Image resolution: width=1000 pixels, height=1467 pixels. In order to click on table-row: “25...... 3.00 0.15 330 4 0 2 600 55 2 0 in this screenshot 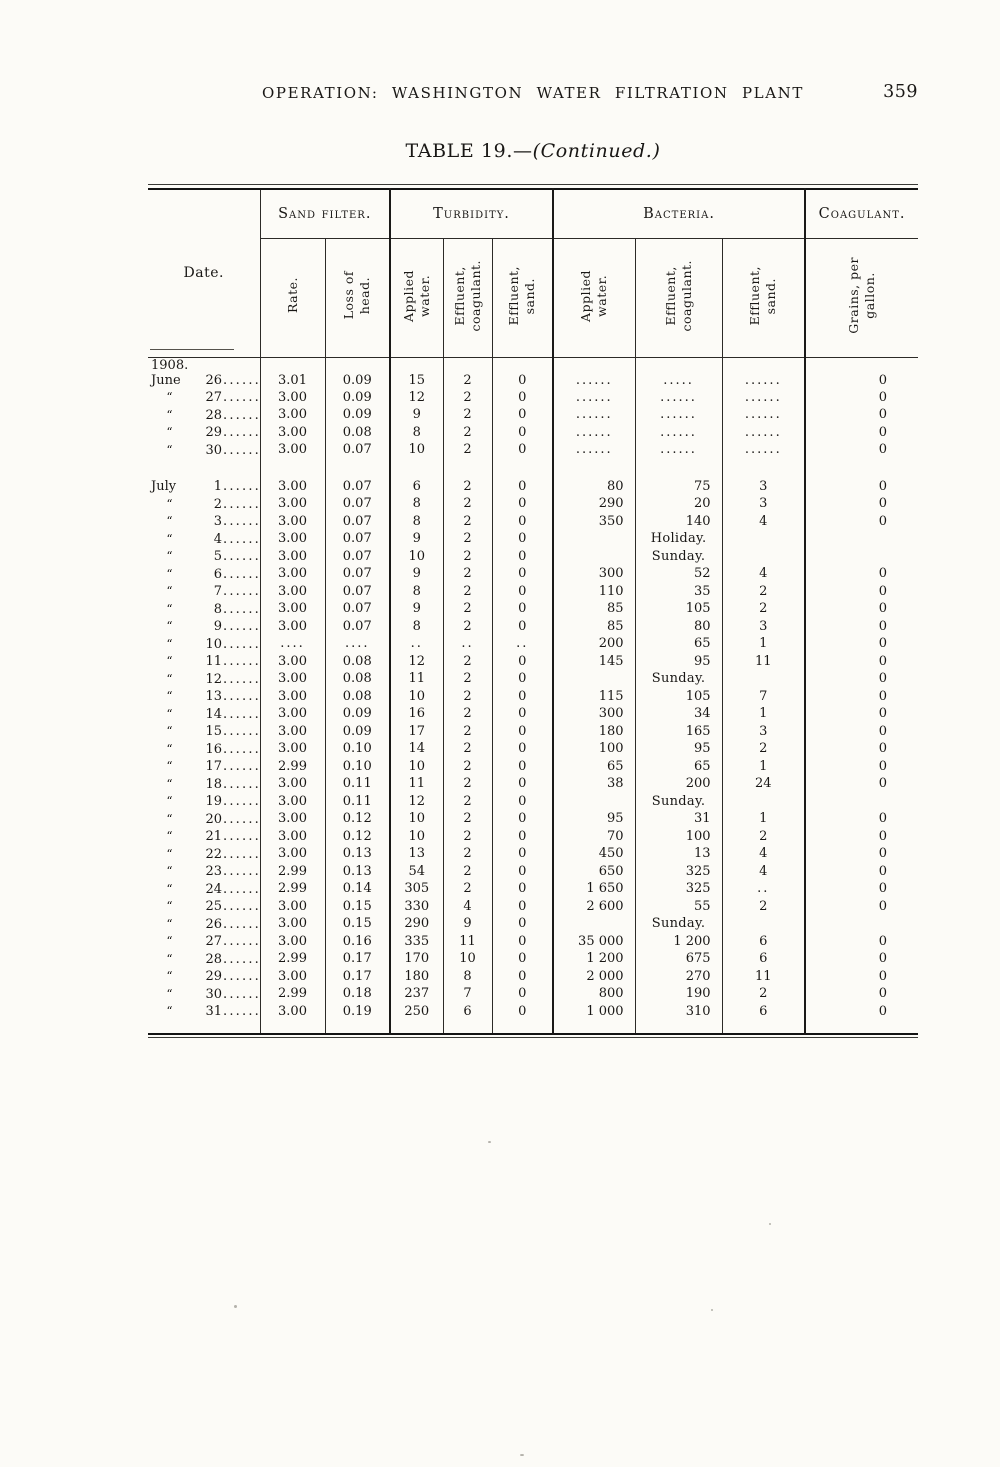, I will do `click(533, 907)`.